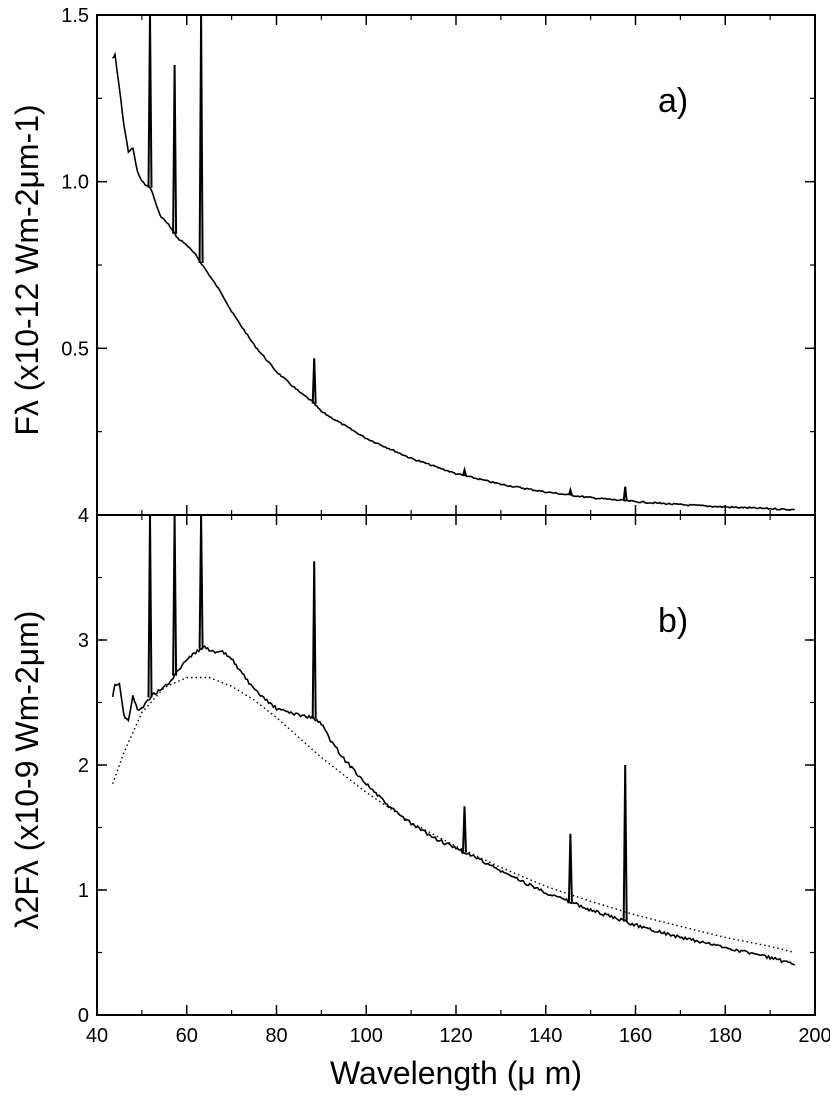  What do you see at coordinates (673, 621) in the screenshot?
I see `panel-b-label: b)` at bounding box center [673, 621].